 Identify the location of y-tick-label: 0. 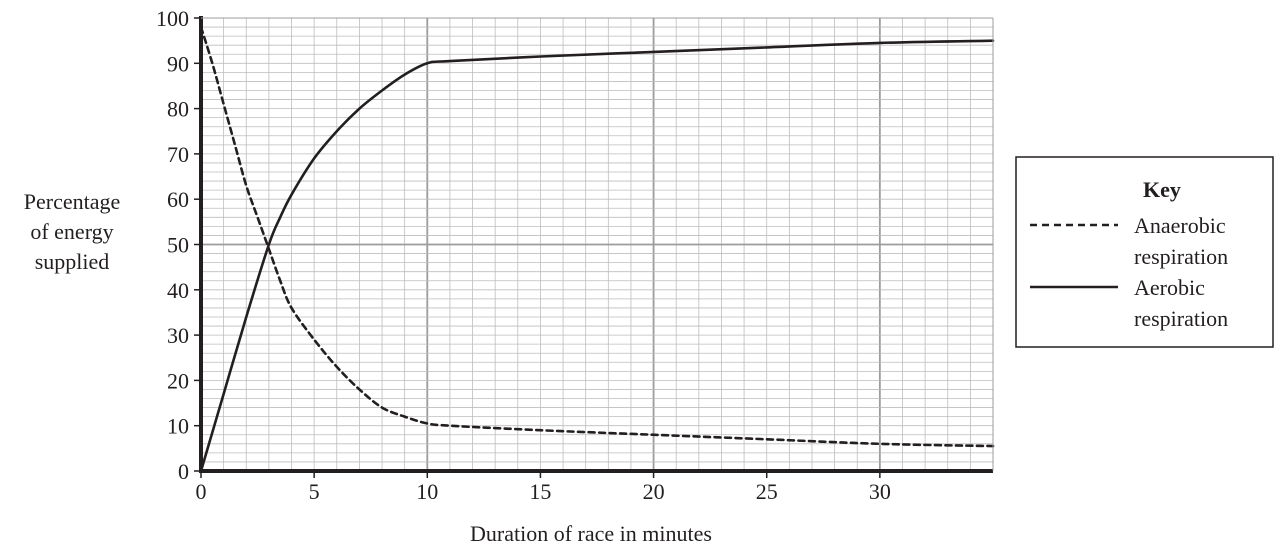
(183, 471).